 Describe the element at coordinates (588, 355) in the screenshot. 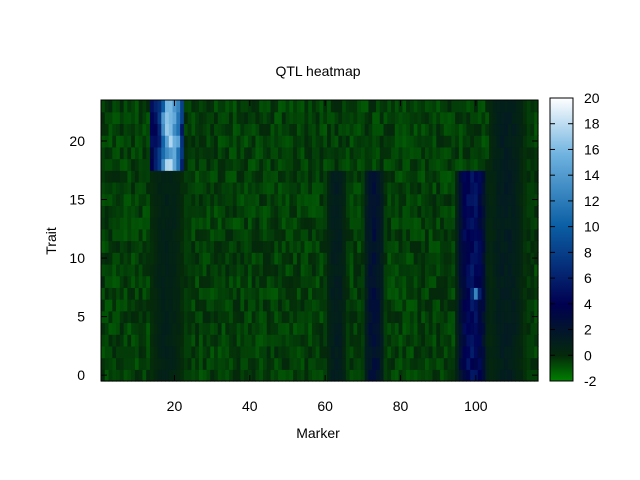

I see `colorbar-tick-label: 0` at that location.